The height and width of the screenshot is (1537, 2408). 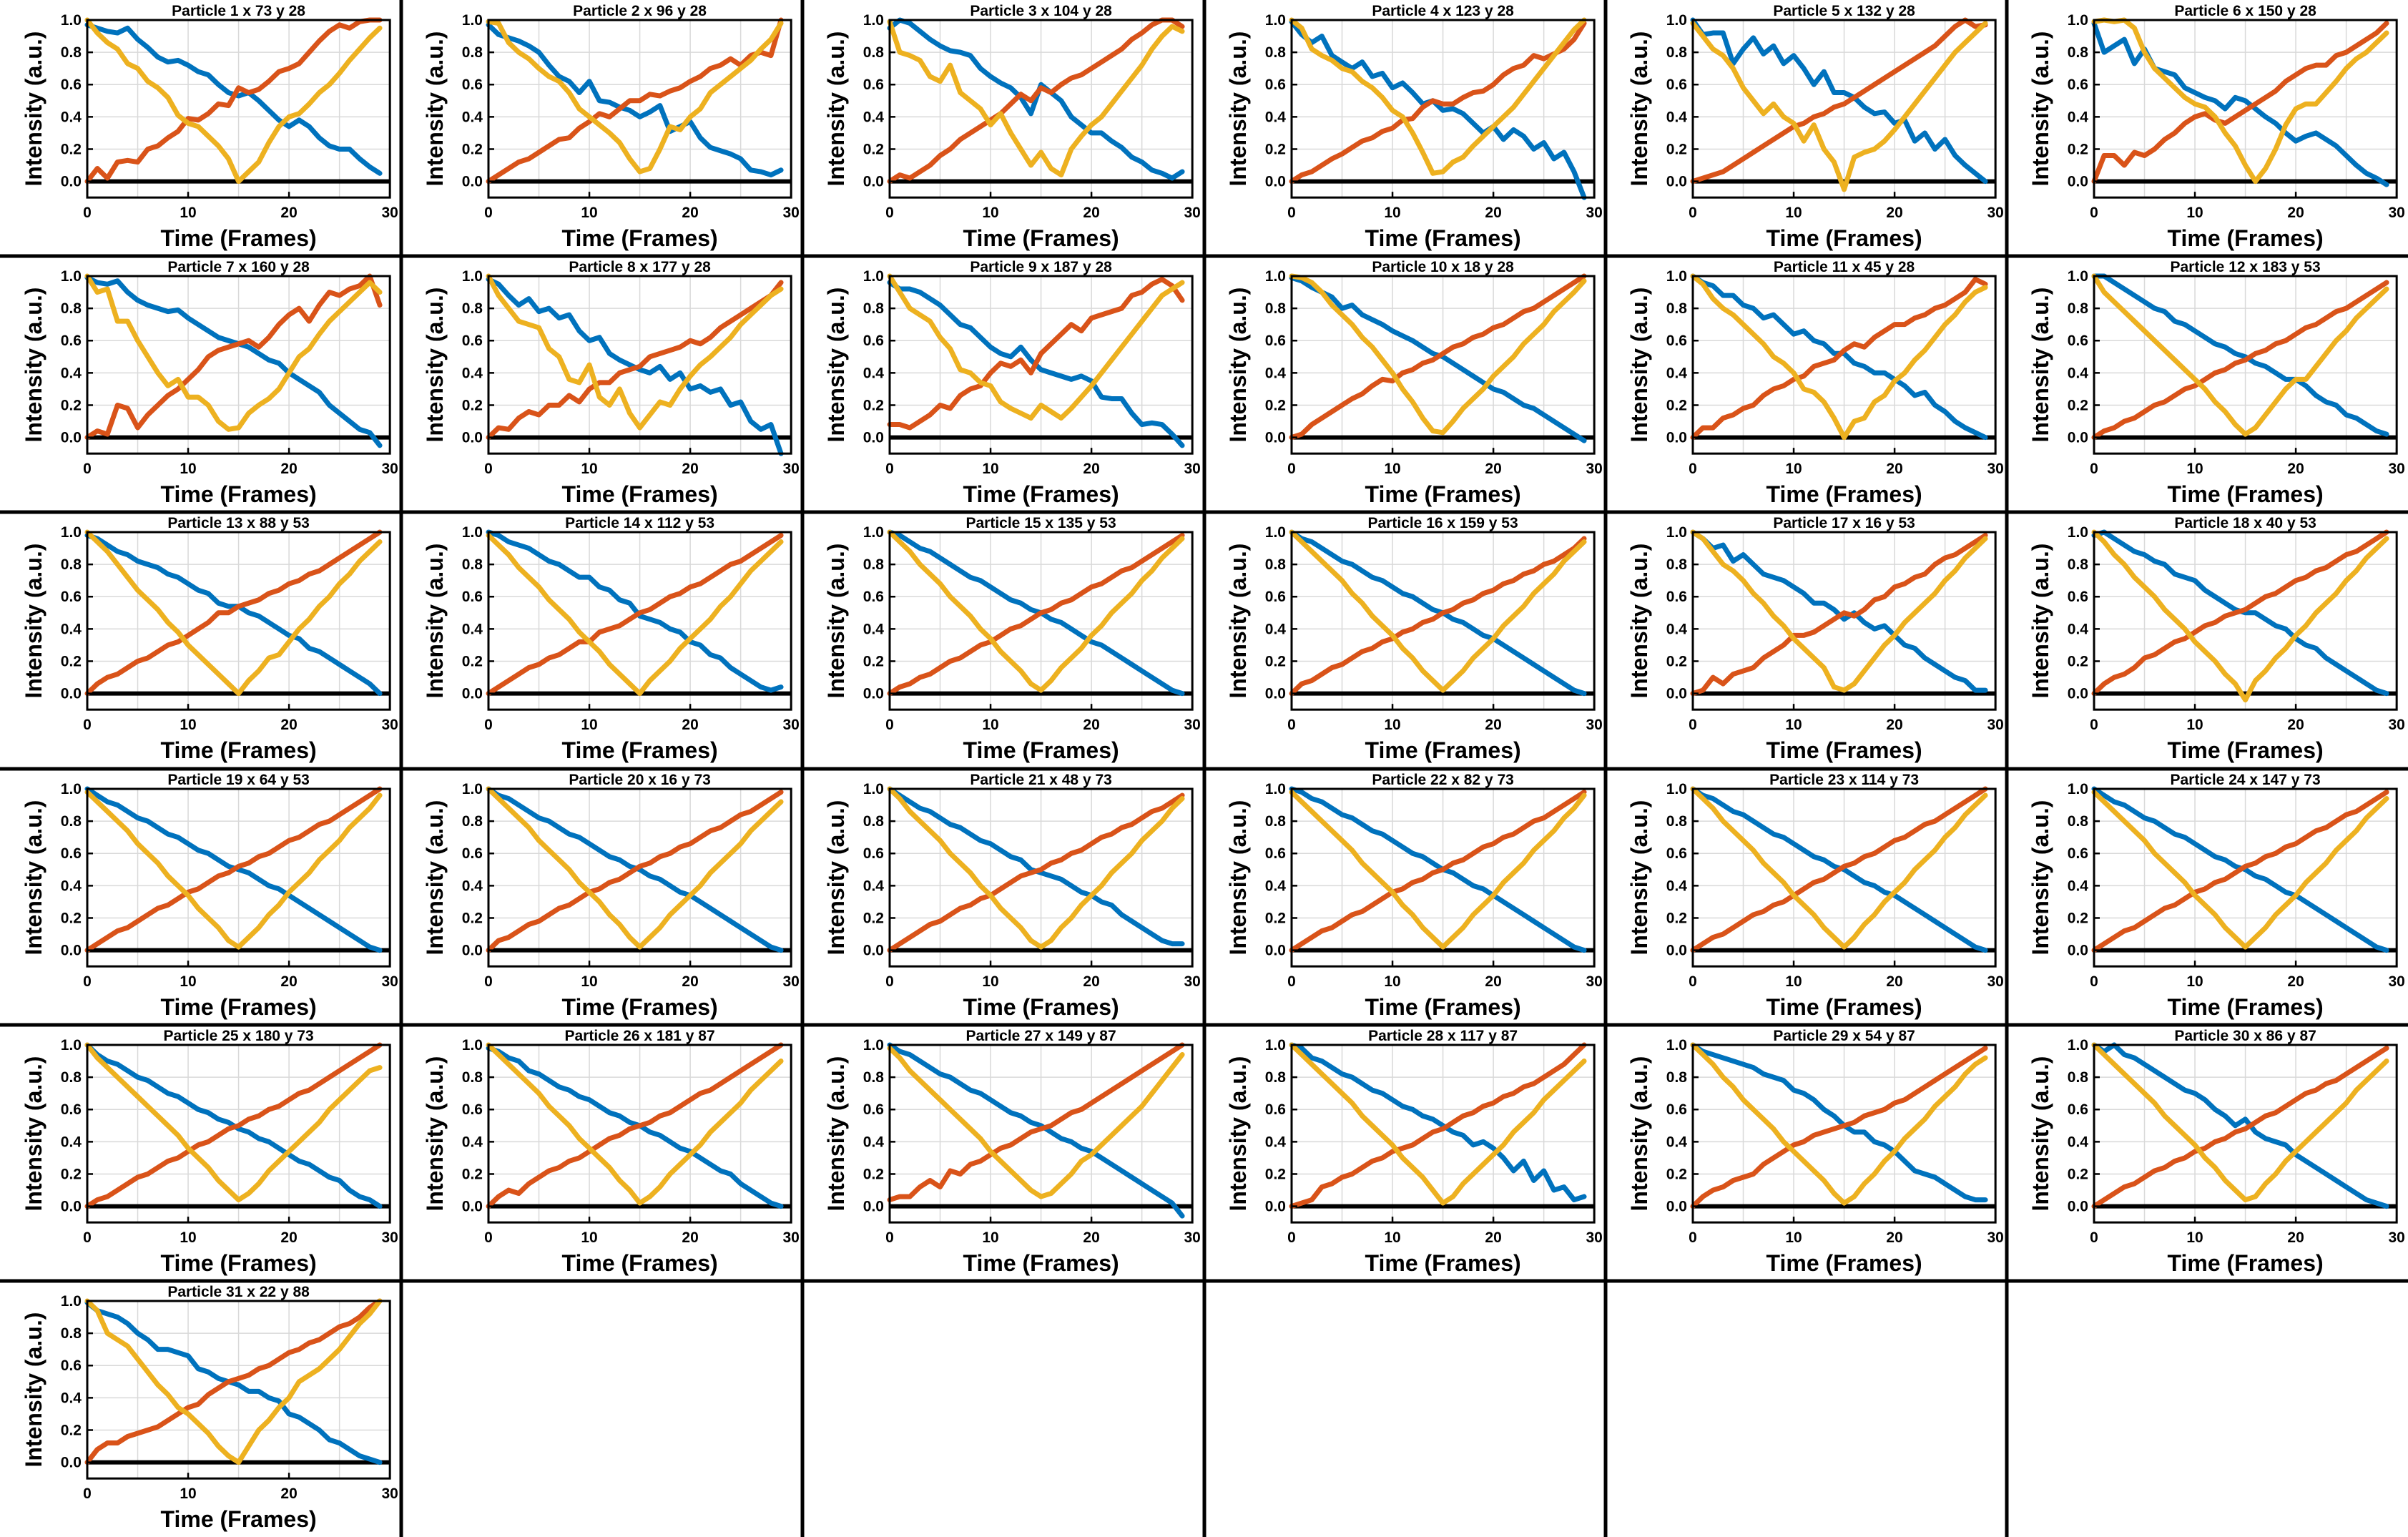 What do you see at coordinates (1442, 523) in the screenshot?
I see `chart-title: Particle 16 x 159 y 53` at bounding box center [1442, 523].